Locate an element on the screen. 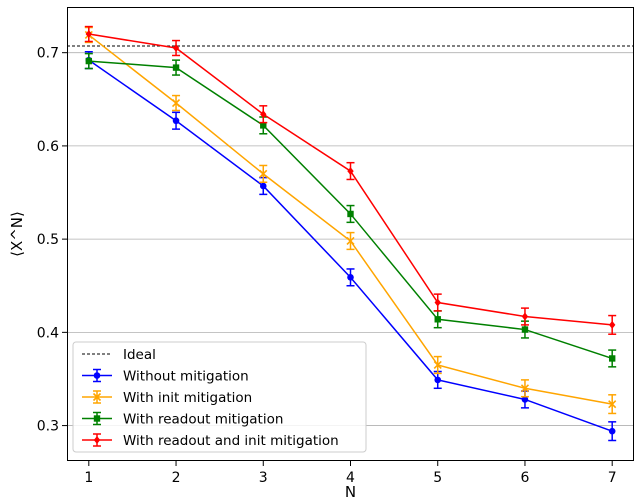 This screenshot has height=502, width=634. y-tick-label: 0.5 is located at coordinates (48, 240).